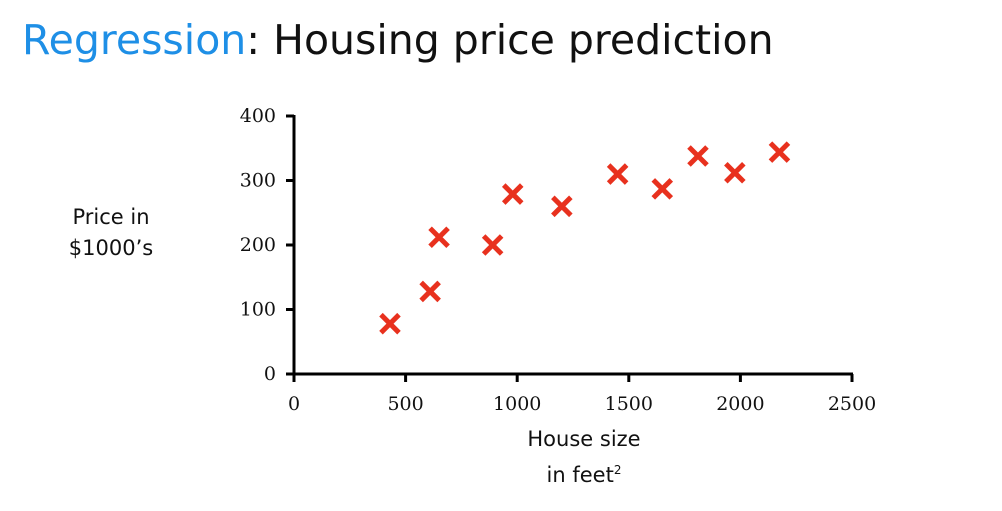  I want to click on x-axis-label-line-2: in feet2, so click(584, 473).